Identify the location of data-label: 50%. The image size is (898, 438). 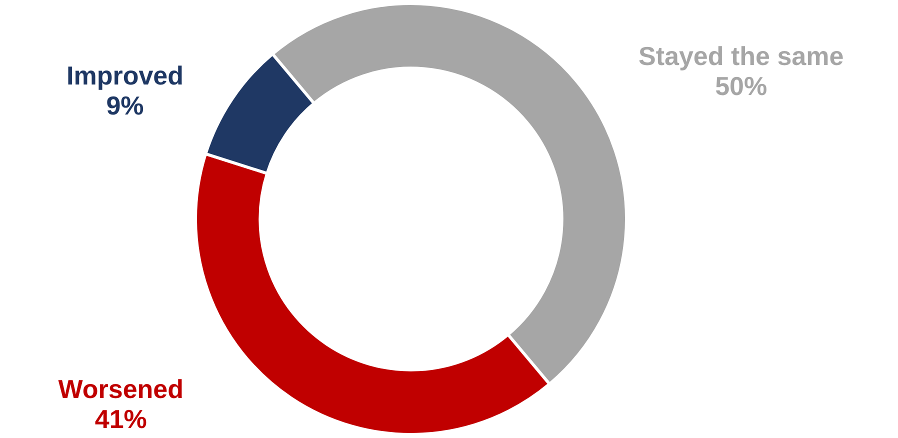
(741, 85).